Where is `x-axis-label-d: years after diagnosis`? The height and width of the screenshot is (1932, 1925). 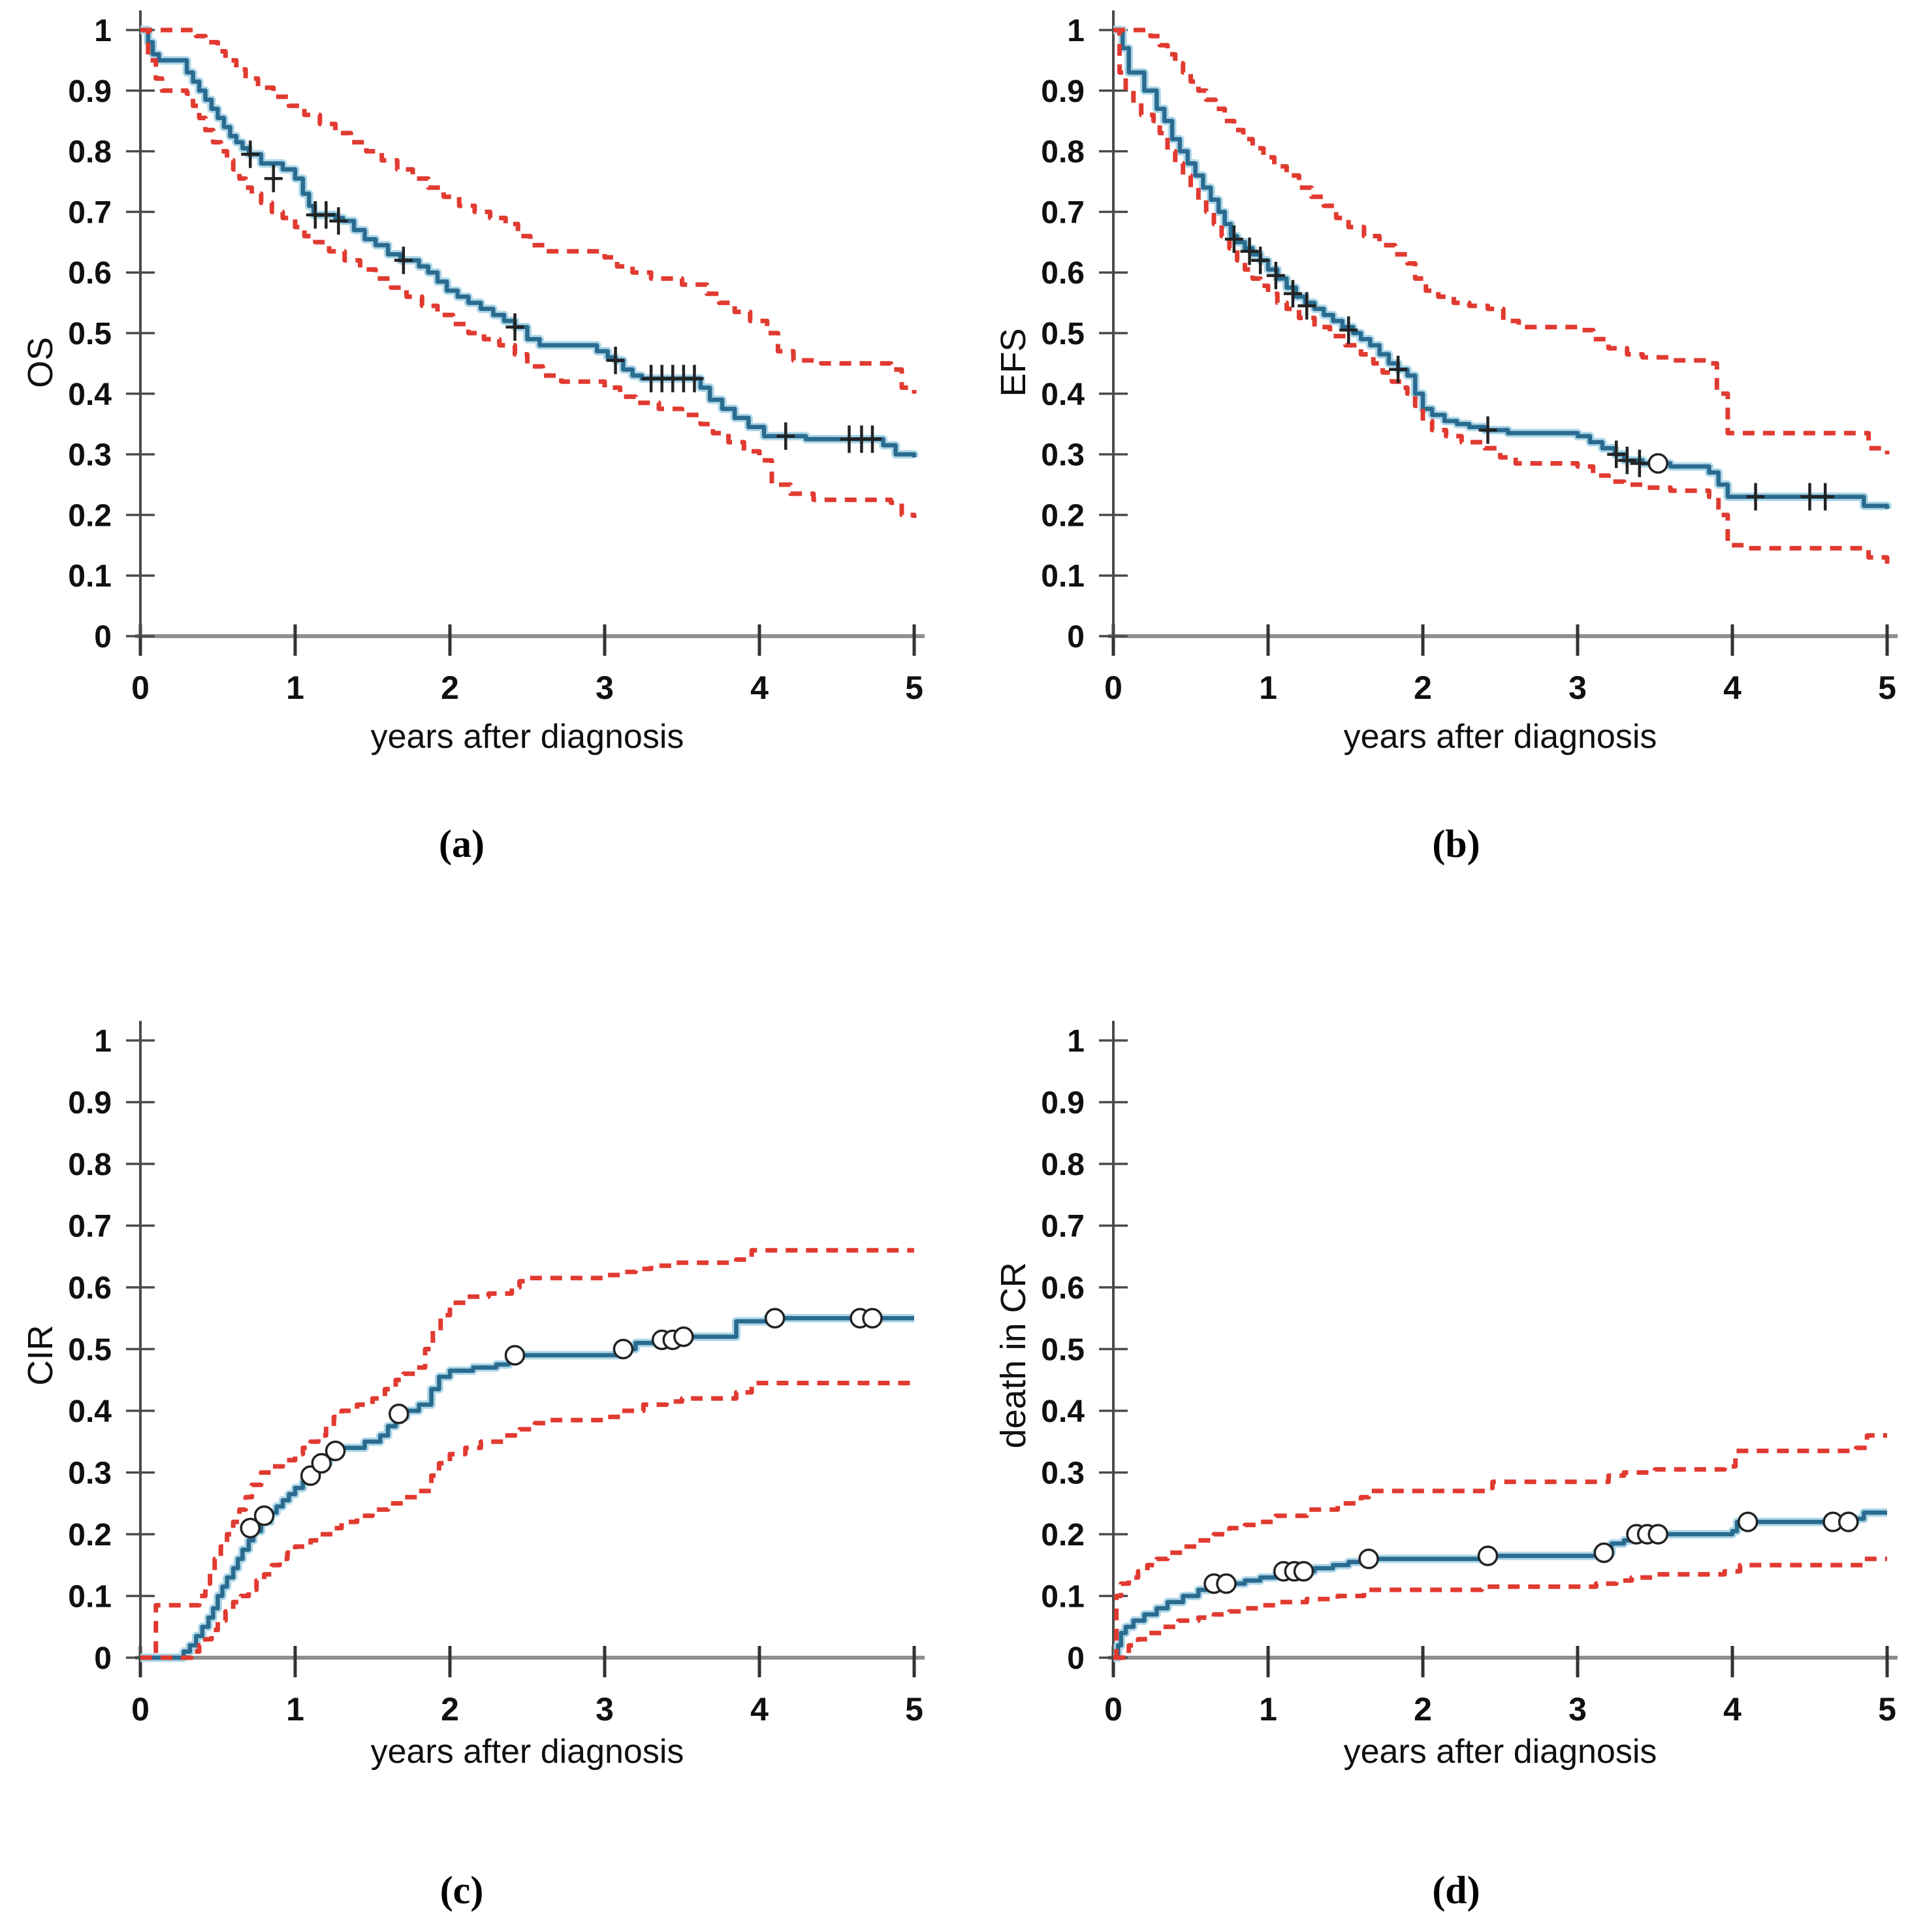 x-axis-label-d: years after diagnosis is located at coordinates (1500, 1752).